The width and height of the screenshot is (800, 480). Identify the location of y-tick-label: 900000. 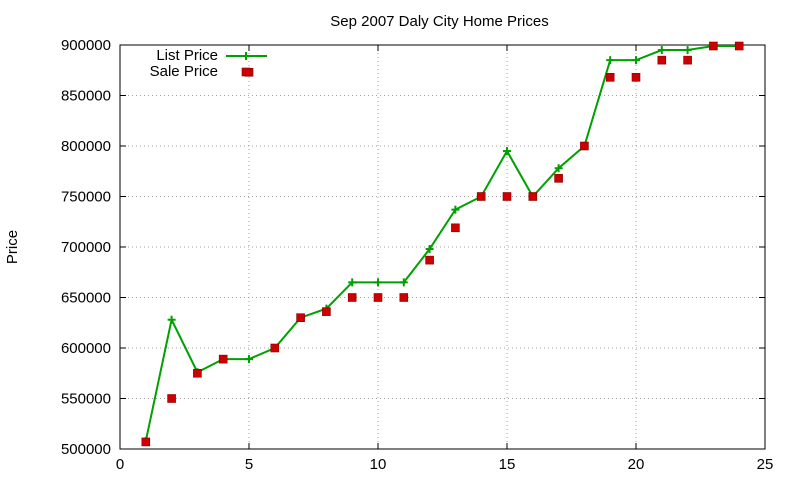
(86, 45).